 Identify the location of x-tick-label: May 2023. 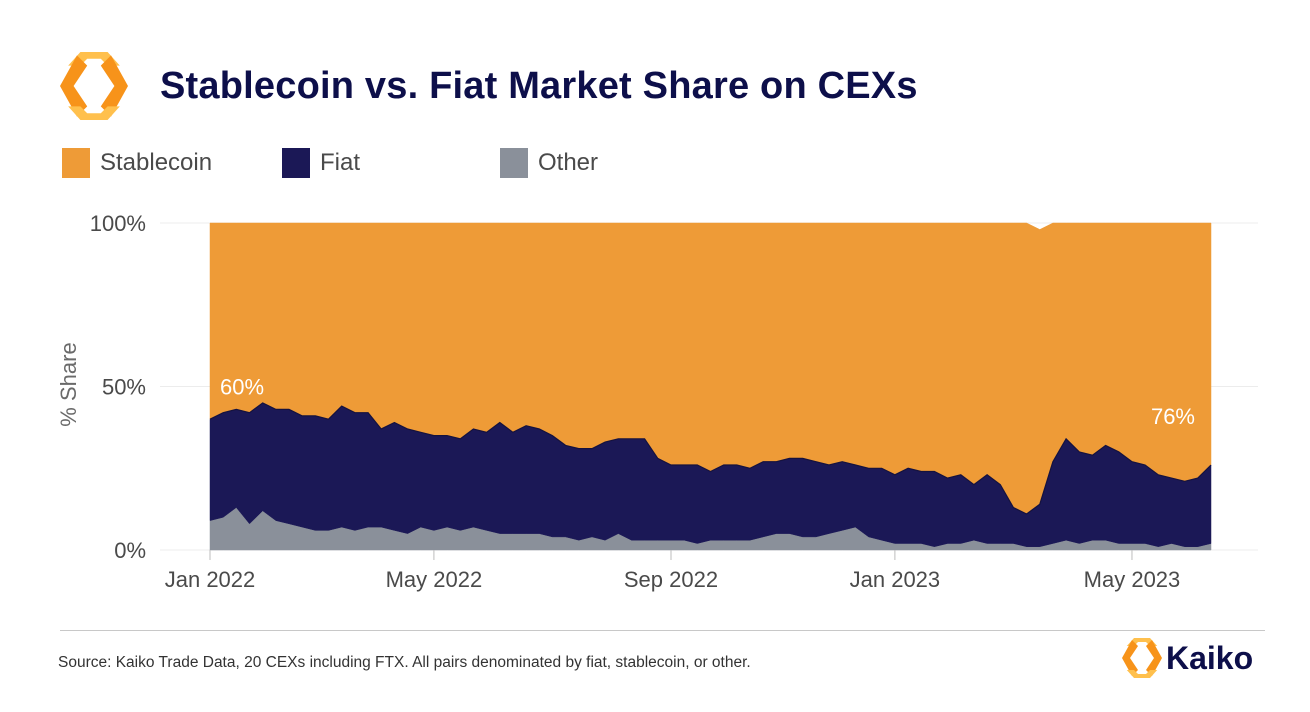
(1132, 579).